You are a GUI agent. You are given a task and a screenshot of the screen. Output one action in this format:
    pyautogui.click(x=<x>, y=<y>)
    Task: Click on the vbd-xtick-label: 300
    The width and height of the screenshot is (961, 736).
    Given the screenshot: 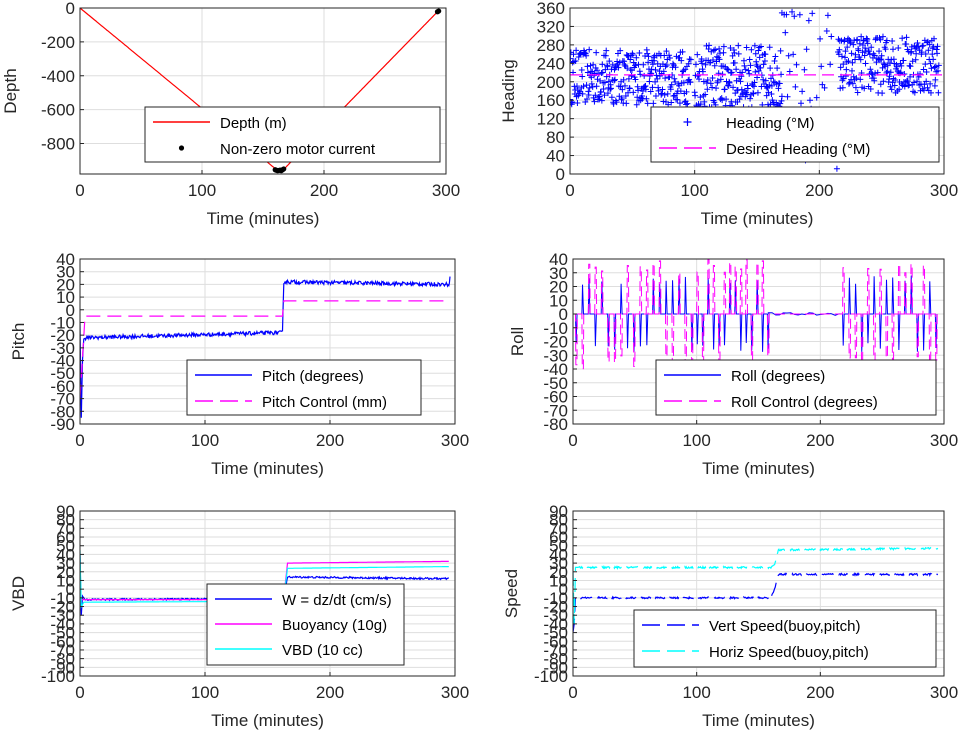 What is the action you would take?
    pyautogui.click(x=455, y=692)
    